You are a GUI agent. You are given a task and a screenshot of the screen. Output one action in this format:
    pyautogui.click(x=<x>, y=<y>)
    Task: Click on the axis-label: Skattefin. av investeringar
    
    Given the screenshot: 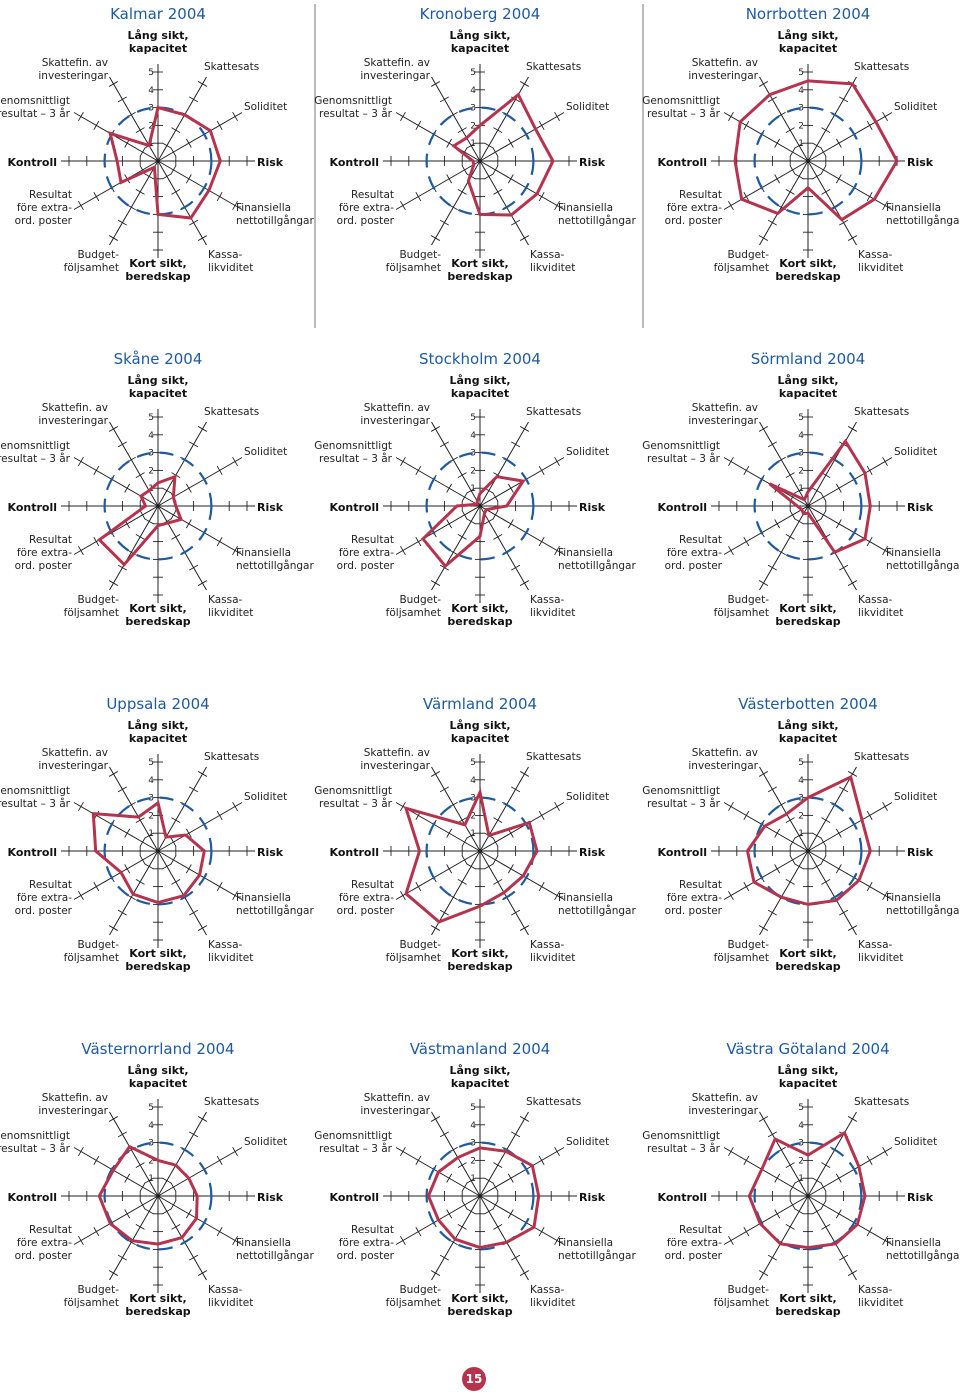 What is the action you would take?
    pyautogui.click(x=395, y=1104)
    